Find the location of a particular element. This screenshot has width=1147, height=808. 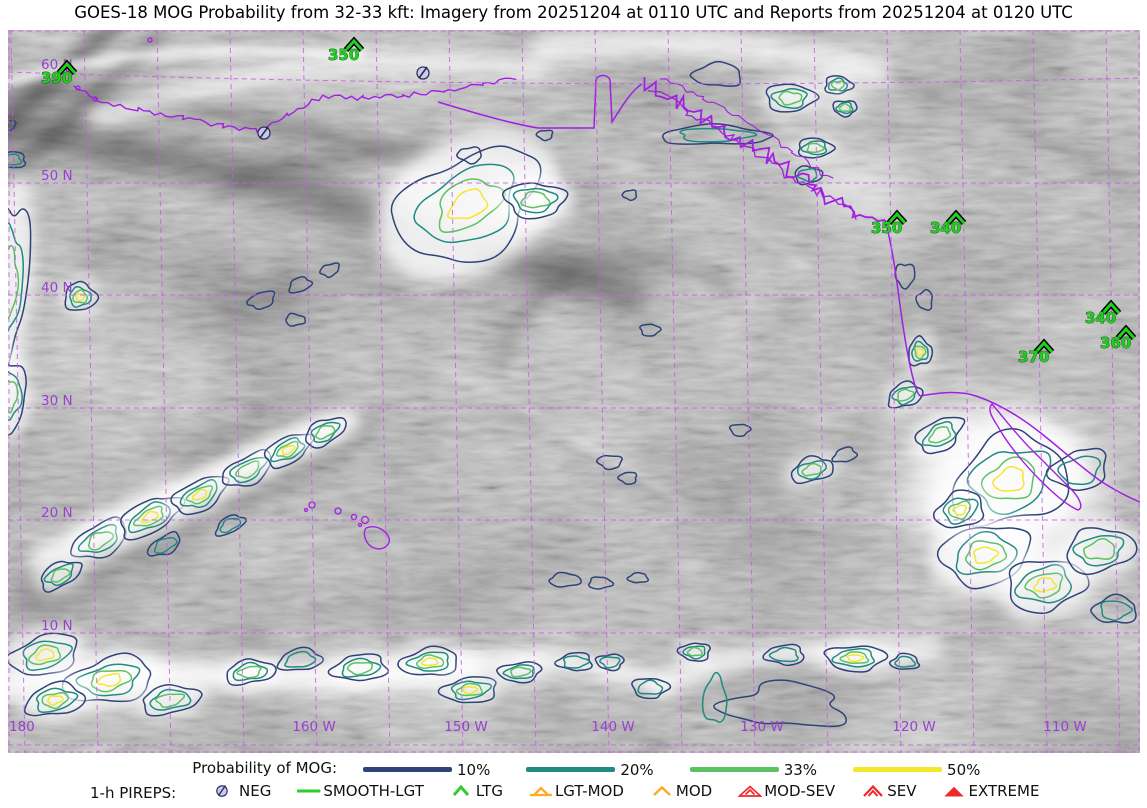

tri-caret-red-icon is located at coordinates (750, 791).